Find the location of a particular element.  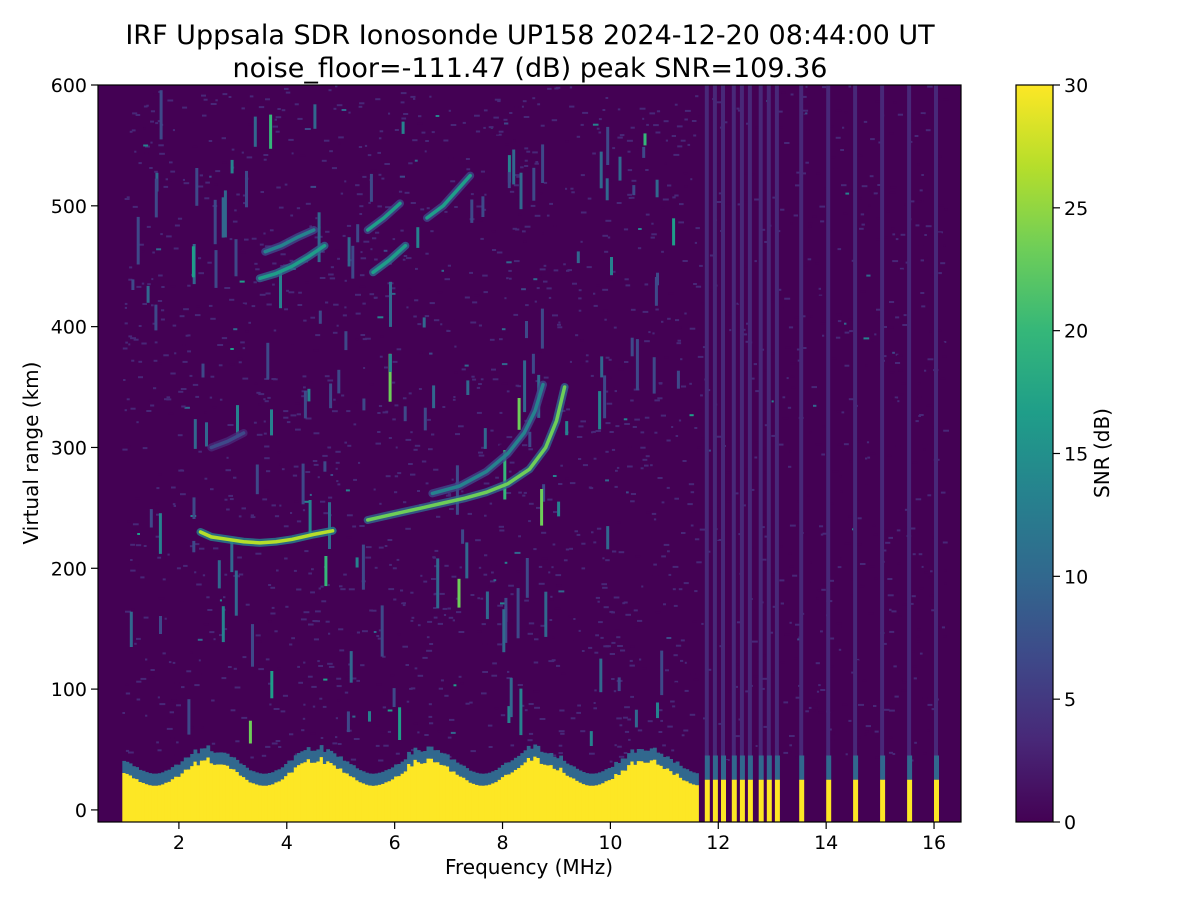

channel-band is located at coordinates (909, 420).